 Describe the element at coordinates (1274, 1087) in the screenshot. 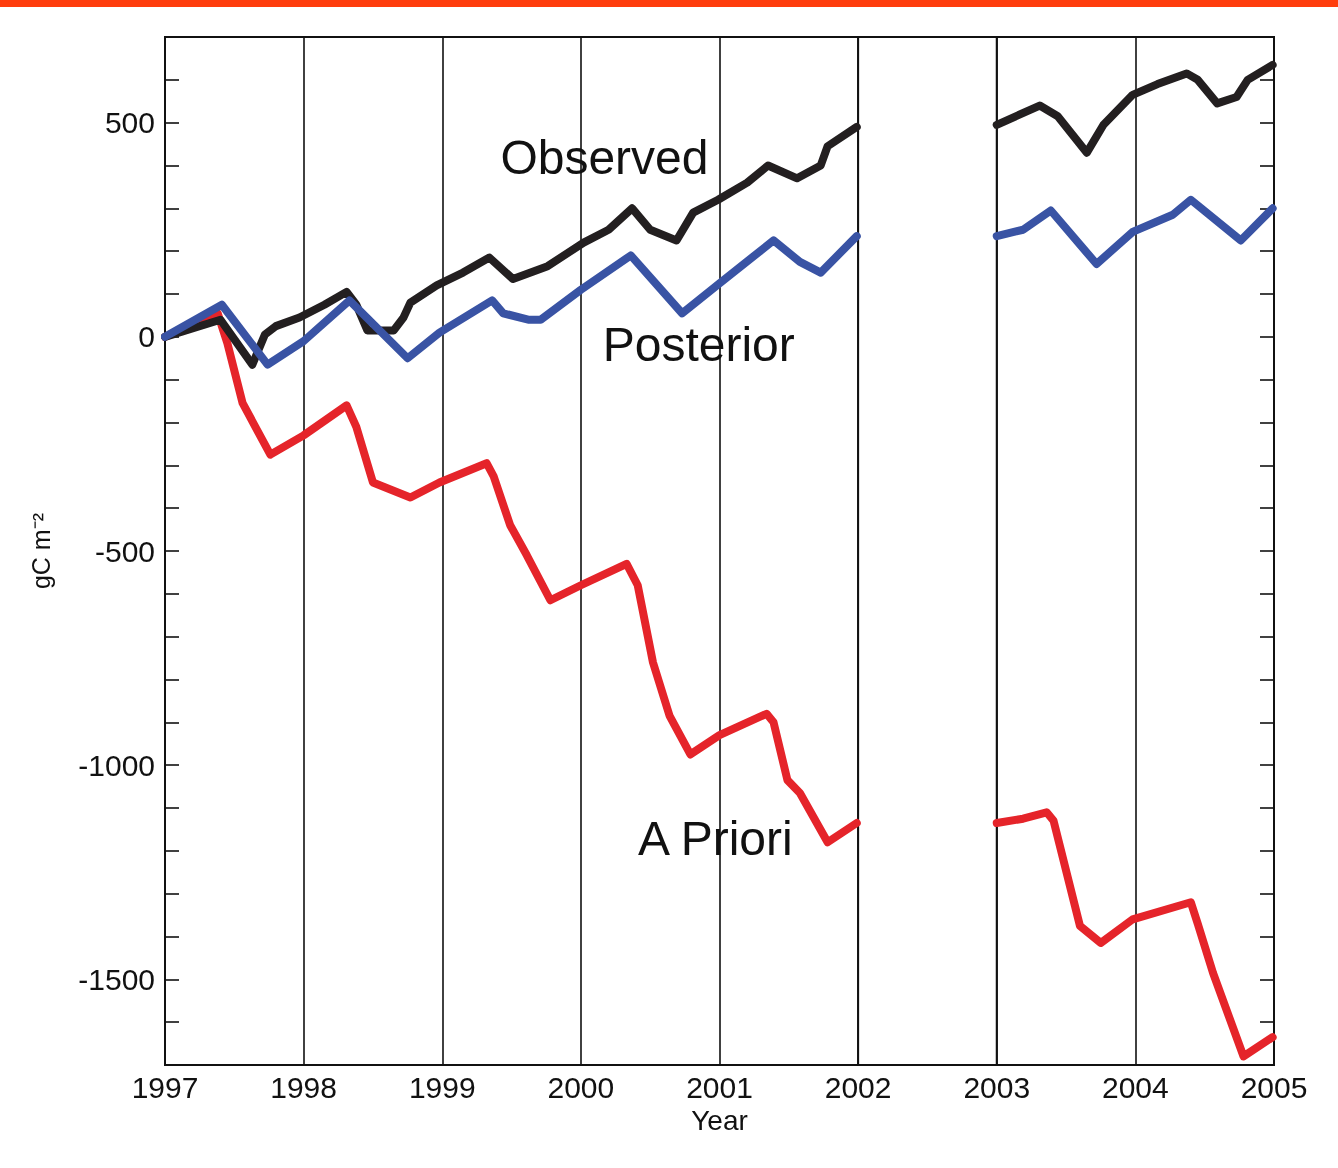

I see `x-tick-label: 2005` at that location.